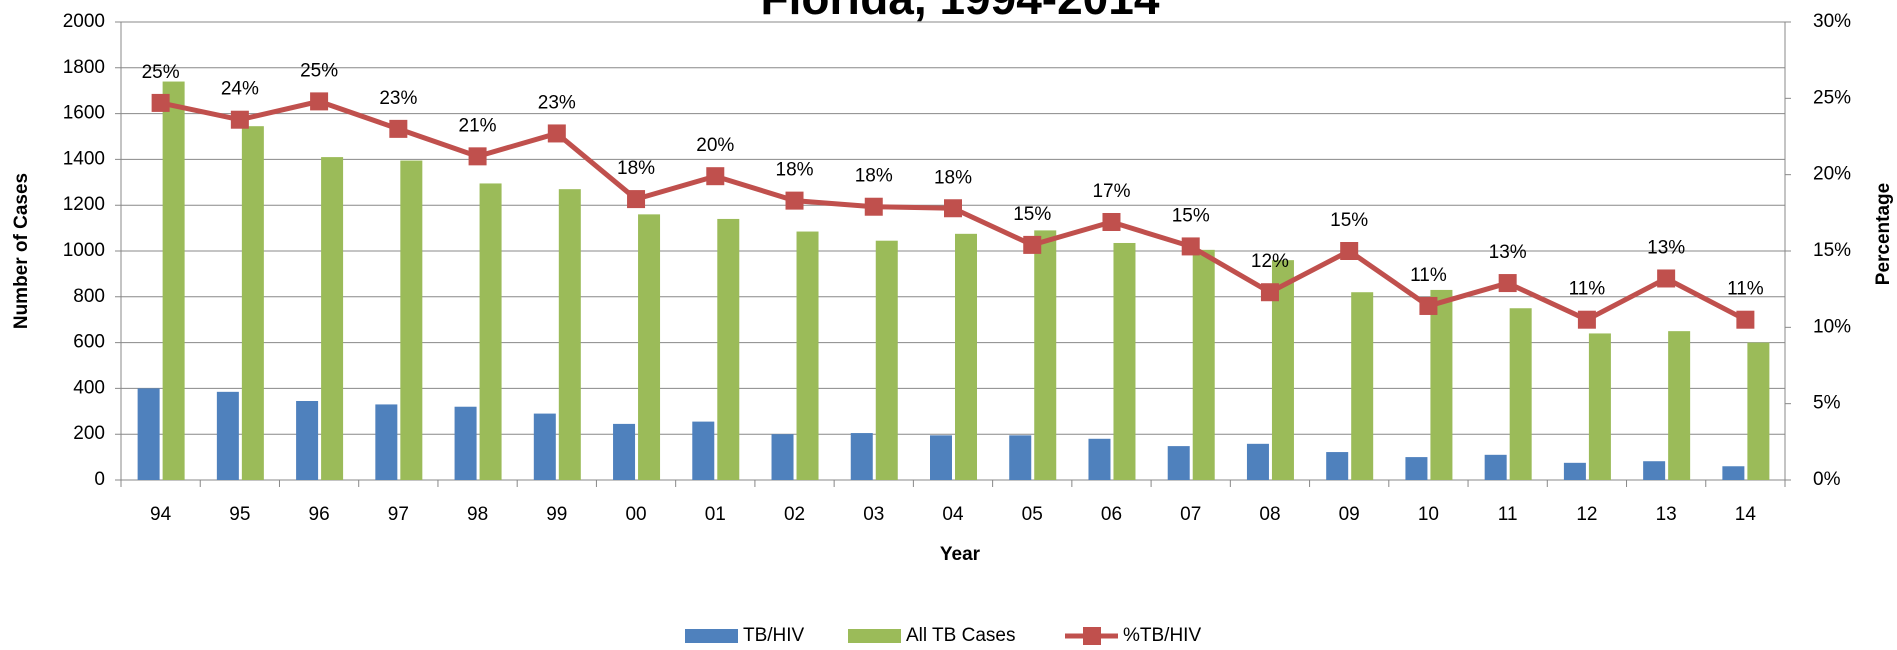 The image size is (1897, 650). Describe the element at coordinates (84, 204) in the screenshot. I see `y-tick-label: 1200` at that location.